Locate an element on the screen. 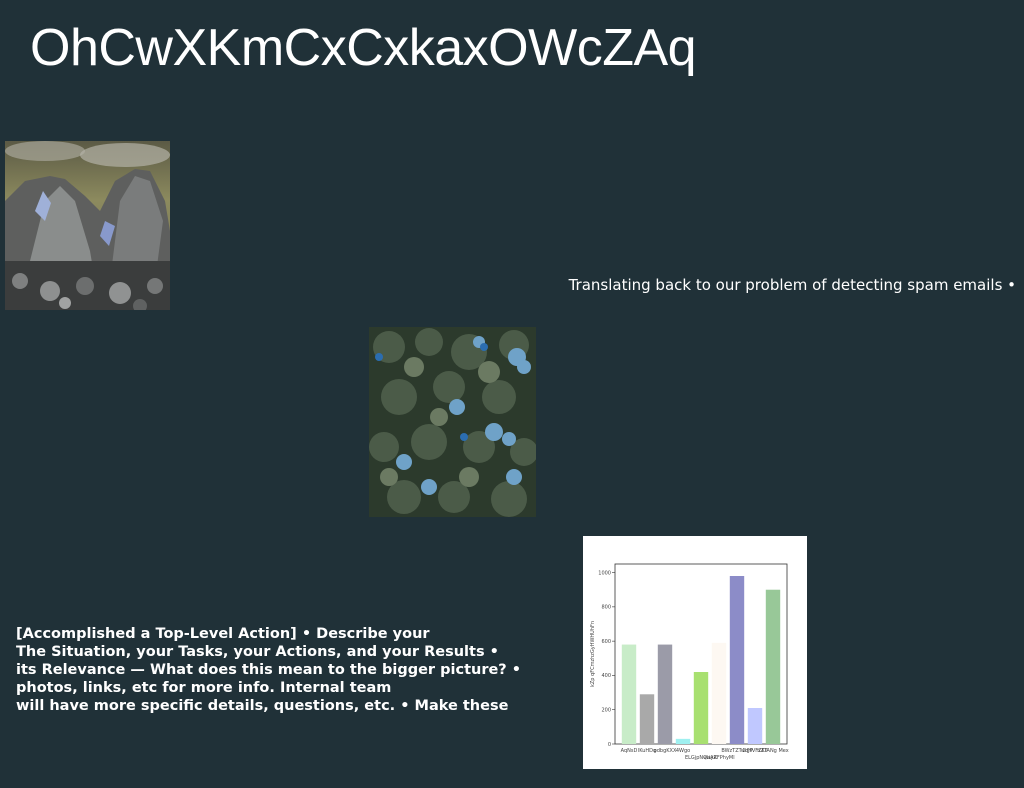 This screenshot has width=1024, height=788. y-tick-label: 0 is located at coordinates (609, 745).